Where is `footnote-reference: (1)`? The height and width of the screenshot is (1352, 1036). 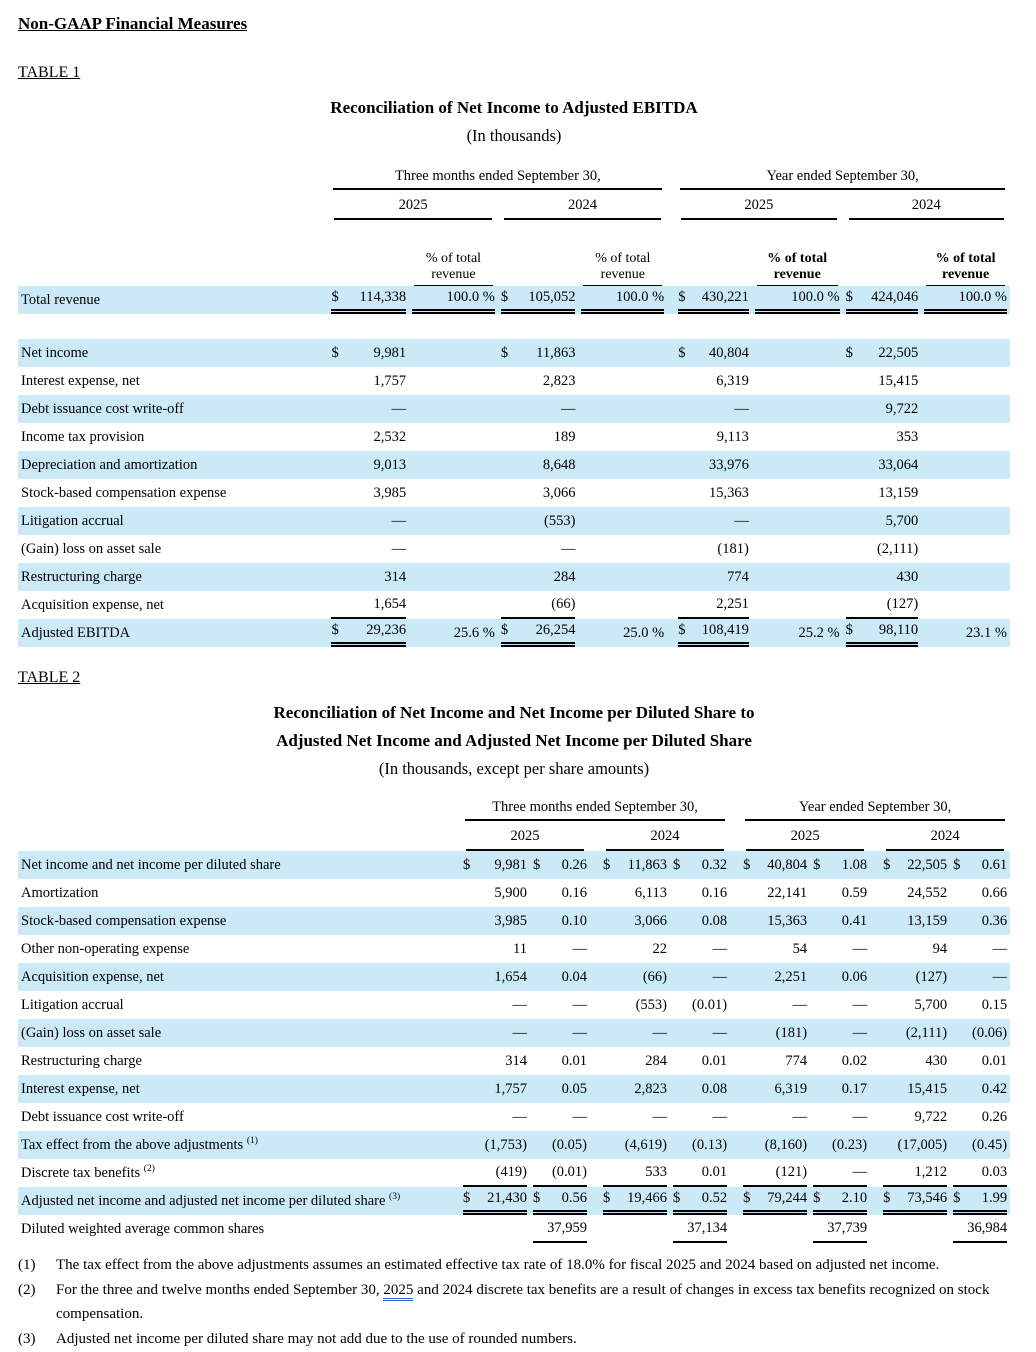 footnote-reference: (1) is located at coordinates (252, 1140).